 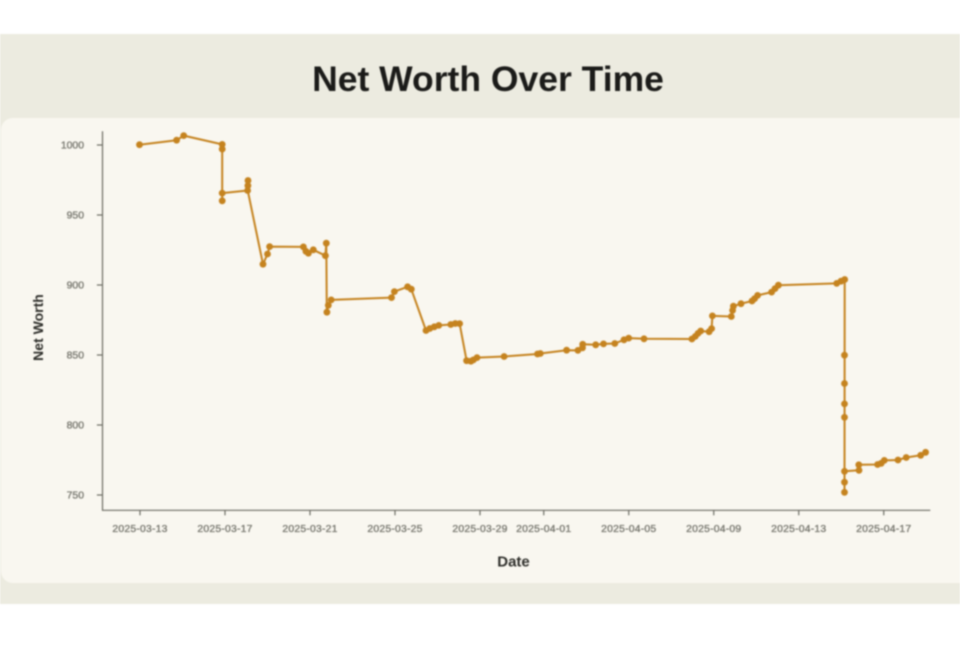 I want to click on svg-text: 2025-04-05, so click(x=628, y=529).